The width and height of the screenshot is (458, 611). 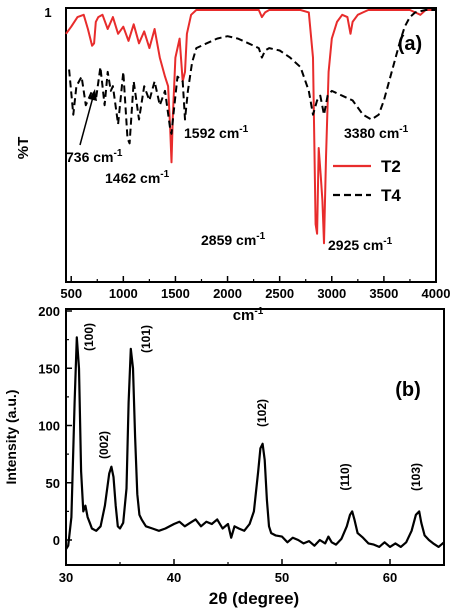 I want to click on peak-arrow-head, so click(x=93, y=95).